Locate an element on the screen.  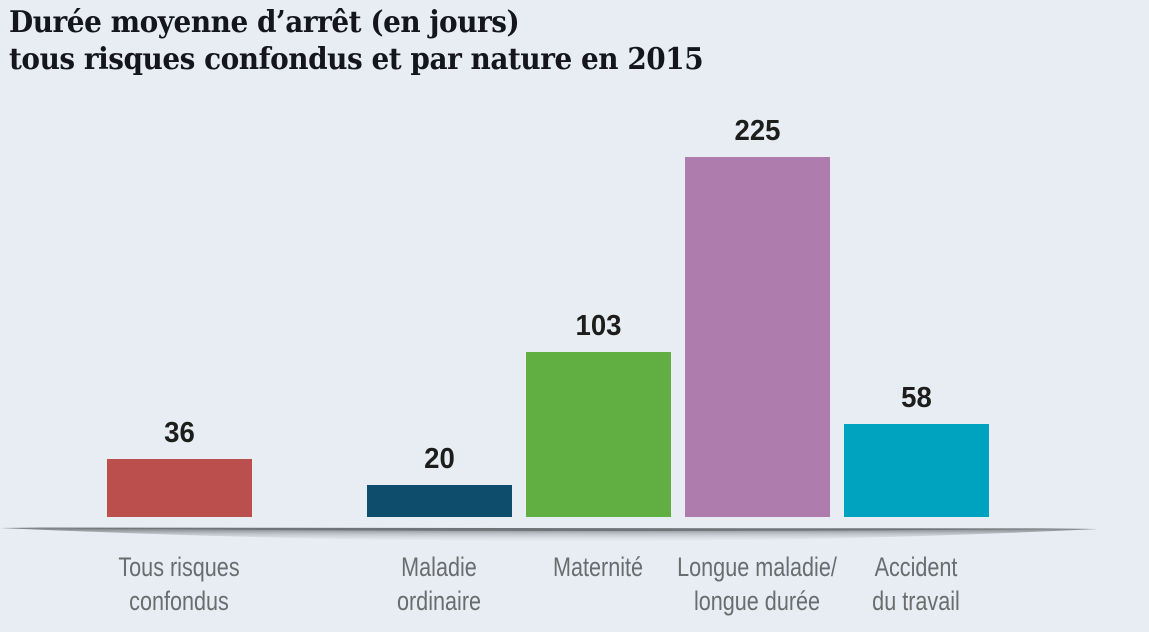
category-label: Longue maladie/ longue durée is located at coordinates (757, 584).